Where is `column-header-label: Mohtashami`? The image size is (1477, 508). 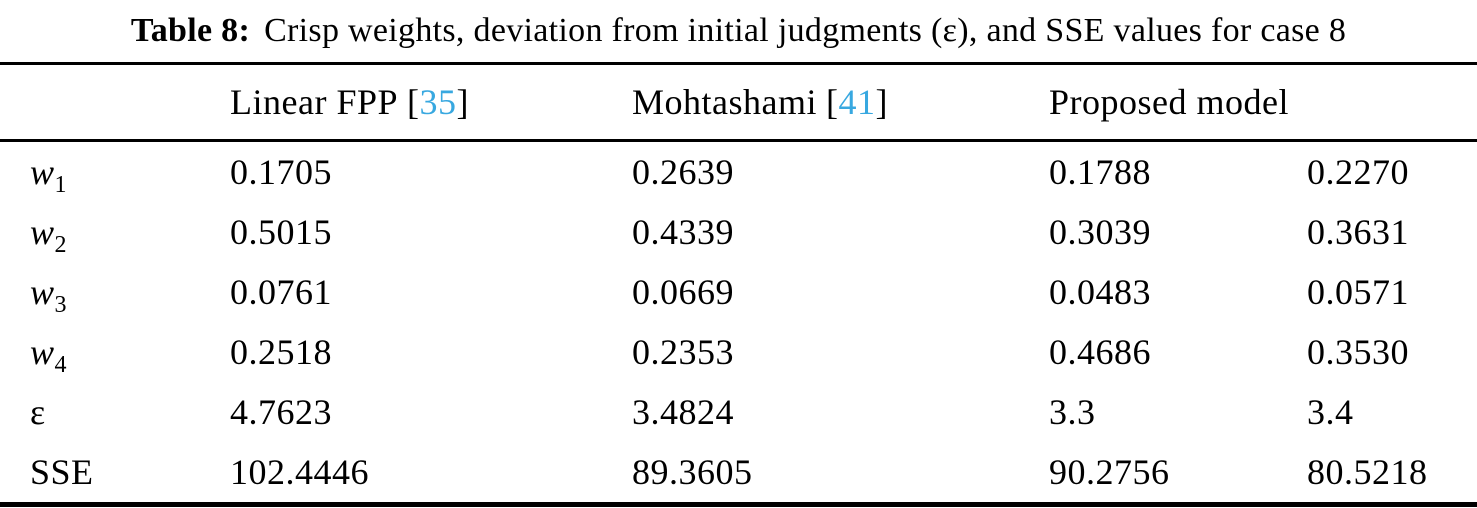
column-header-label: Mohtashami is located at coordinates (724, 102).